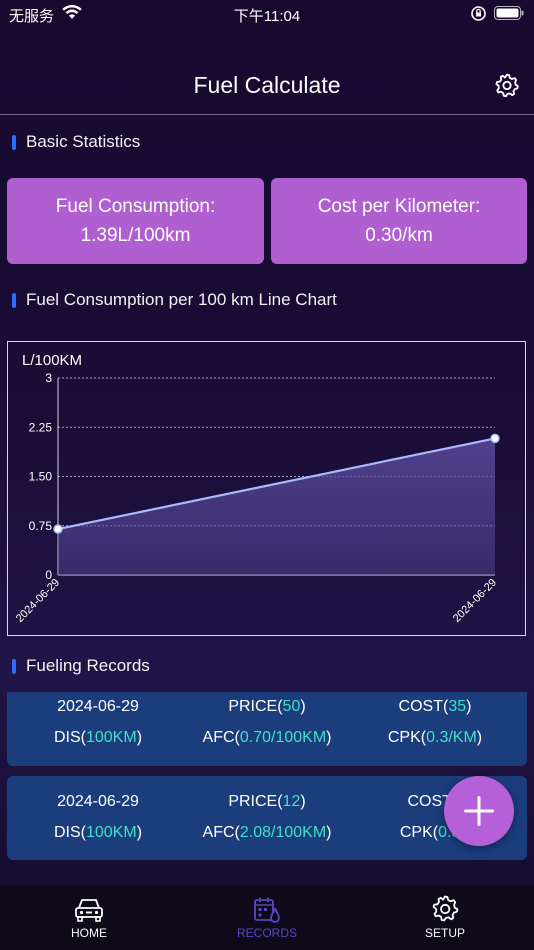 The image size is (534, 950). Describe the element at coordinates (444, 933) in the screenshot. I see `tab-label: SETUP` at that location.